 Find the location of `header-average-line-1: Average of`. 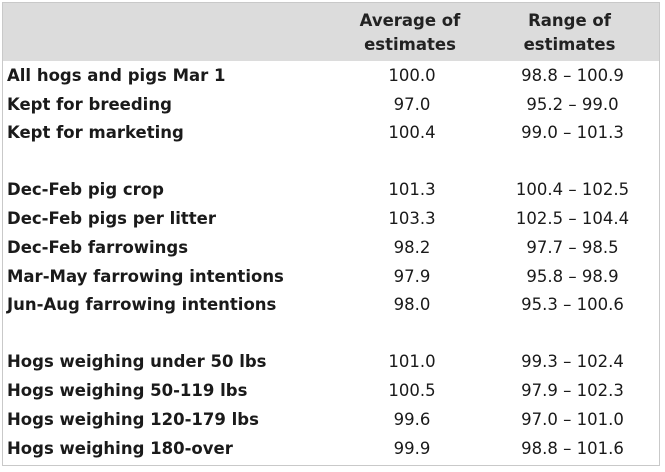

header-average-line-1: Average of is located at coordinates (410, 20).